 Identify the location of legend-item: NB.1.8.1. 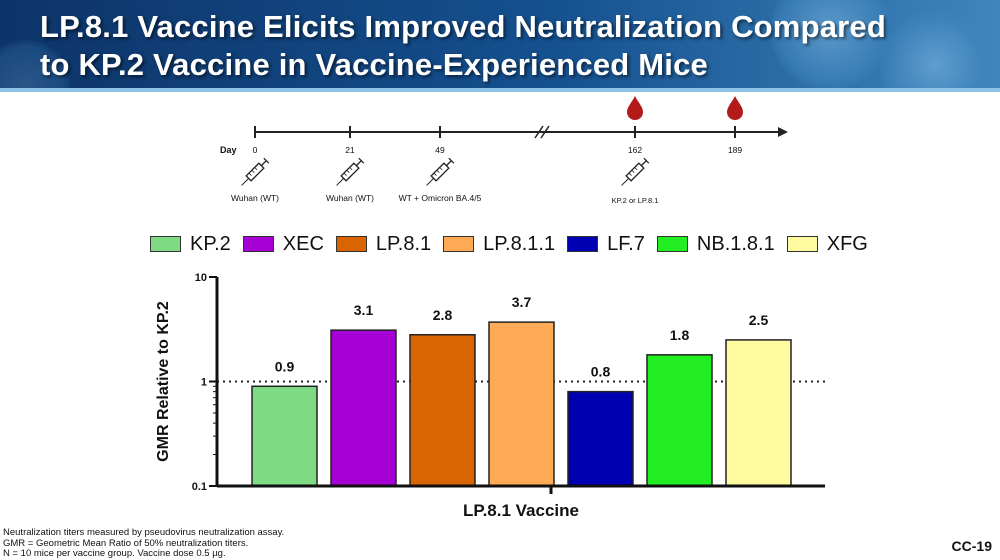
(715, 244).